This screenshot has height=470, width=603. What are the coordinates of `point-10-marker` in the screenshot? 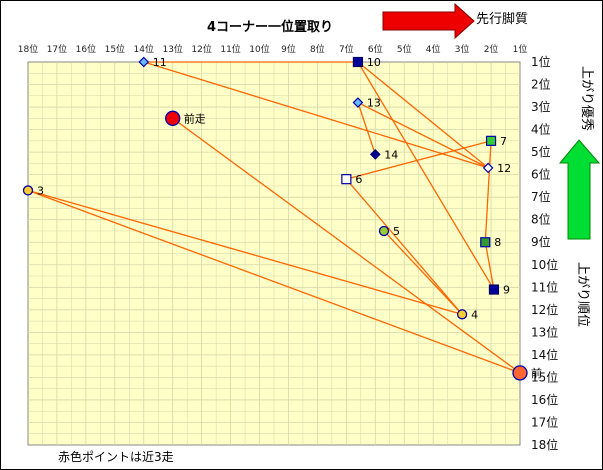 It's located at (358, 62).